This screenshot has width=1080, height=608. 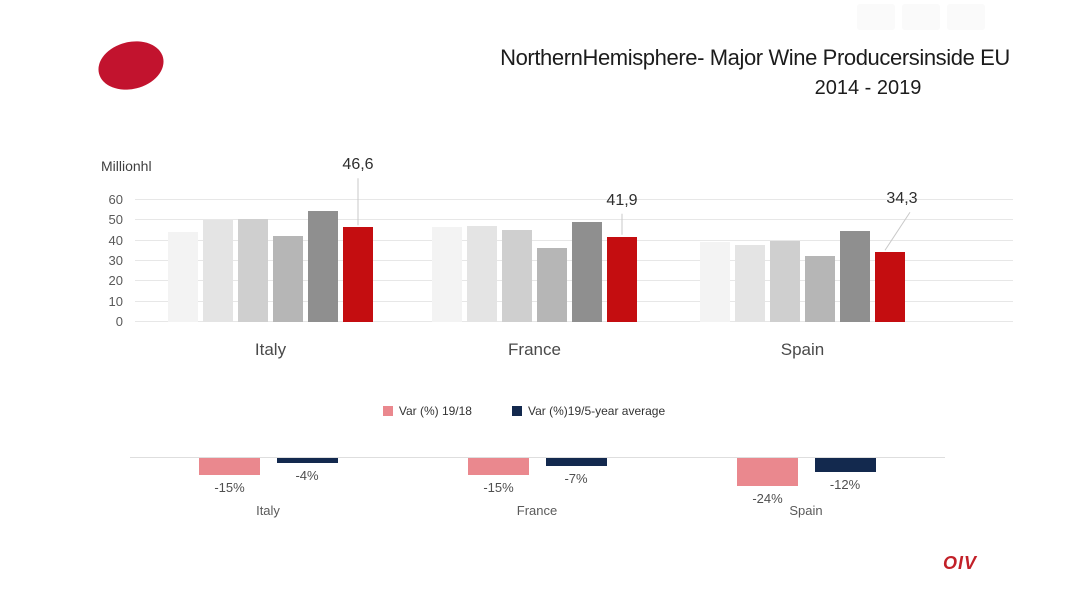 What do you see at coordinates (587, 271) in the screenshot?
I see `bar-france-2018` at bounding box center [587, 271].